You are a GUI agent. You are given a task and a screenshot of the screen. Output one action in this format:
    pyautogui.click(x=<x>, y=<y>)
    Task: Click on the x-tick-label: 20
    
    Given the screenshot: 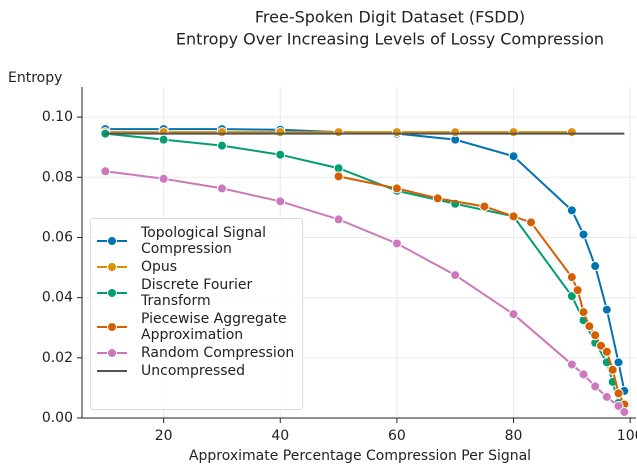 What is the action you would take?
    pyautogui.click(x=164, y=436)
    